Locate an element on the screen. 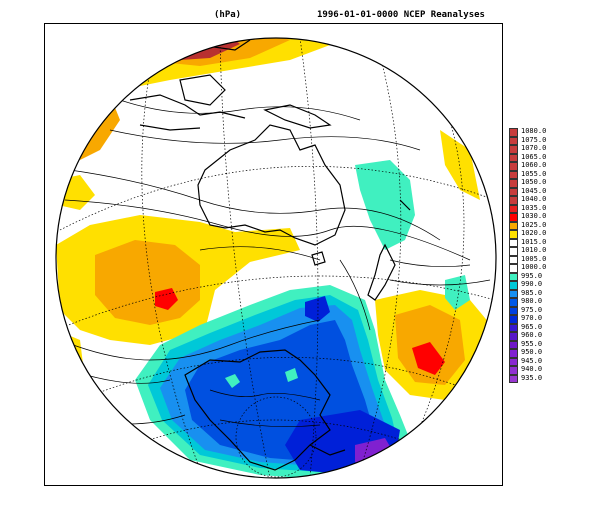  legend-entry: 960.0 is located at coordinates (542, 336).